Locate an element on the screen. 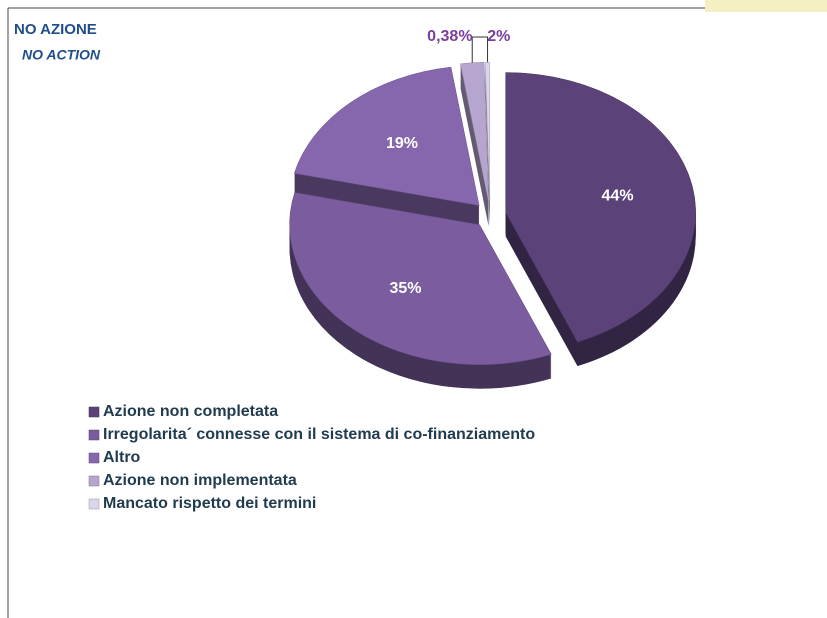 The height and width of the screenshot is (618, 827). value-label: 0,38% is located at coordinates (449, 36).